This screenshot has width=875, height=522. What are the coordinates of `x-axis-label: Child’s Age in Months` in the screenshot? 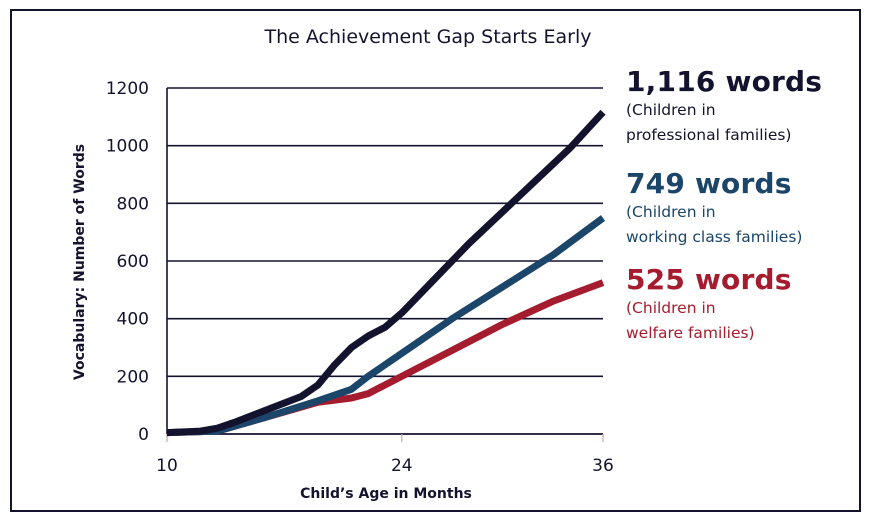 It's located at (386, 494).